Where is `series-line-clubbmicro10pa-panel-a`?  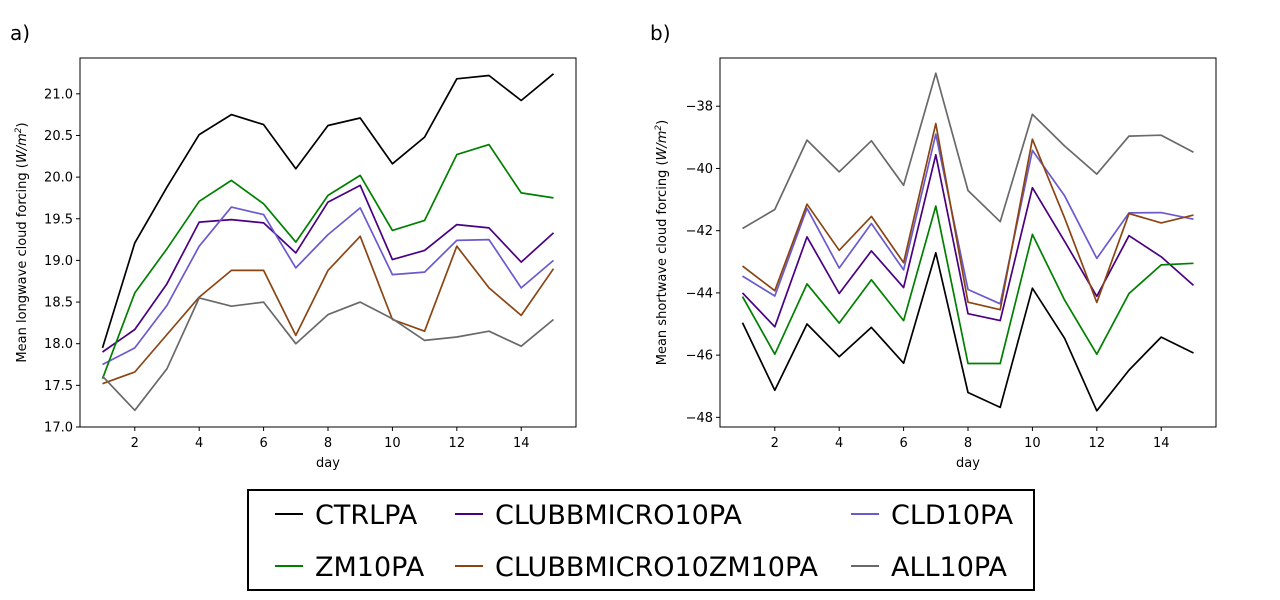
series-line-clubbmicro10pa-panel-a is located at coordinates (328, 268).